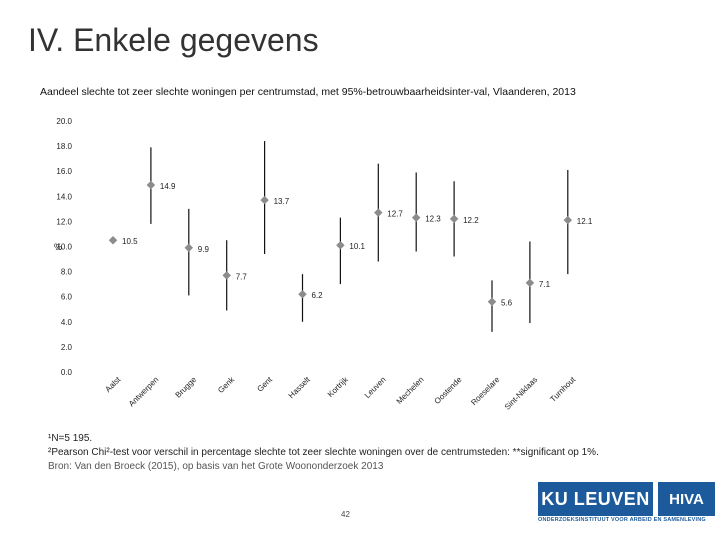 This screenshot has width=720, height=540. What do you see at coordinates (302, 294) in the screenshot?
I see `data-point-hasselt` at bounding box center [302, 294].